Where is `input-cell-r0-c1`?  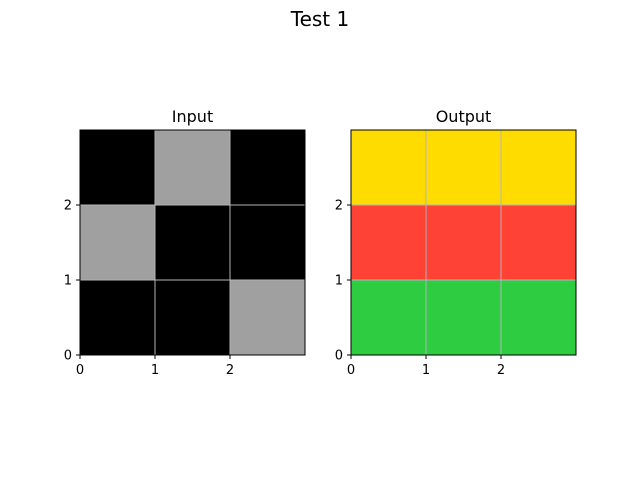
input-cell-r0-c1 is located at coordinates (192, 167).